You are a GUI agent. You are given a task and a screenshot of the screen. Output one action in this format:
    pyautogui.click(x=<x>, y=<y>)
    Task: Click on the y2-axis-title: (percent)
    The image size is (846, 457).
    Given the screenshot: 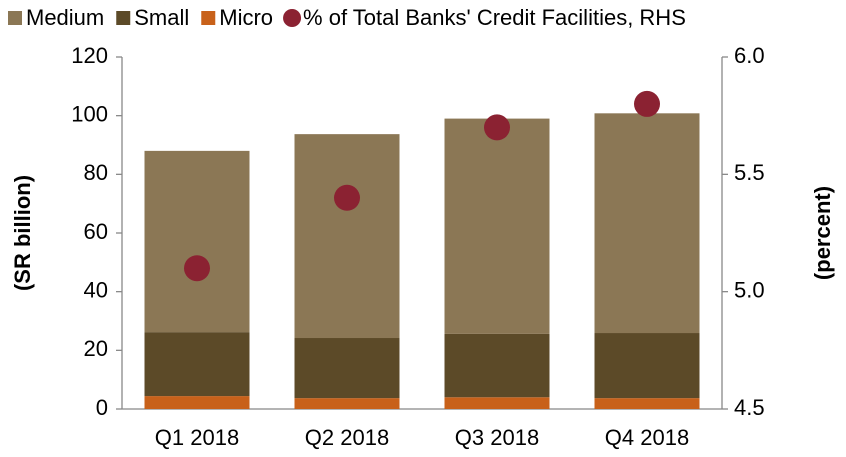 What is the action you would take?
    pyautogui.click(x=822, y=233)
    